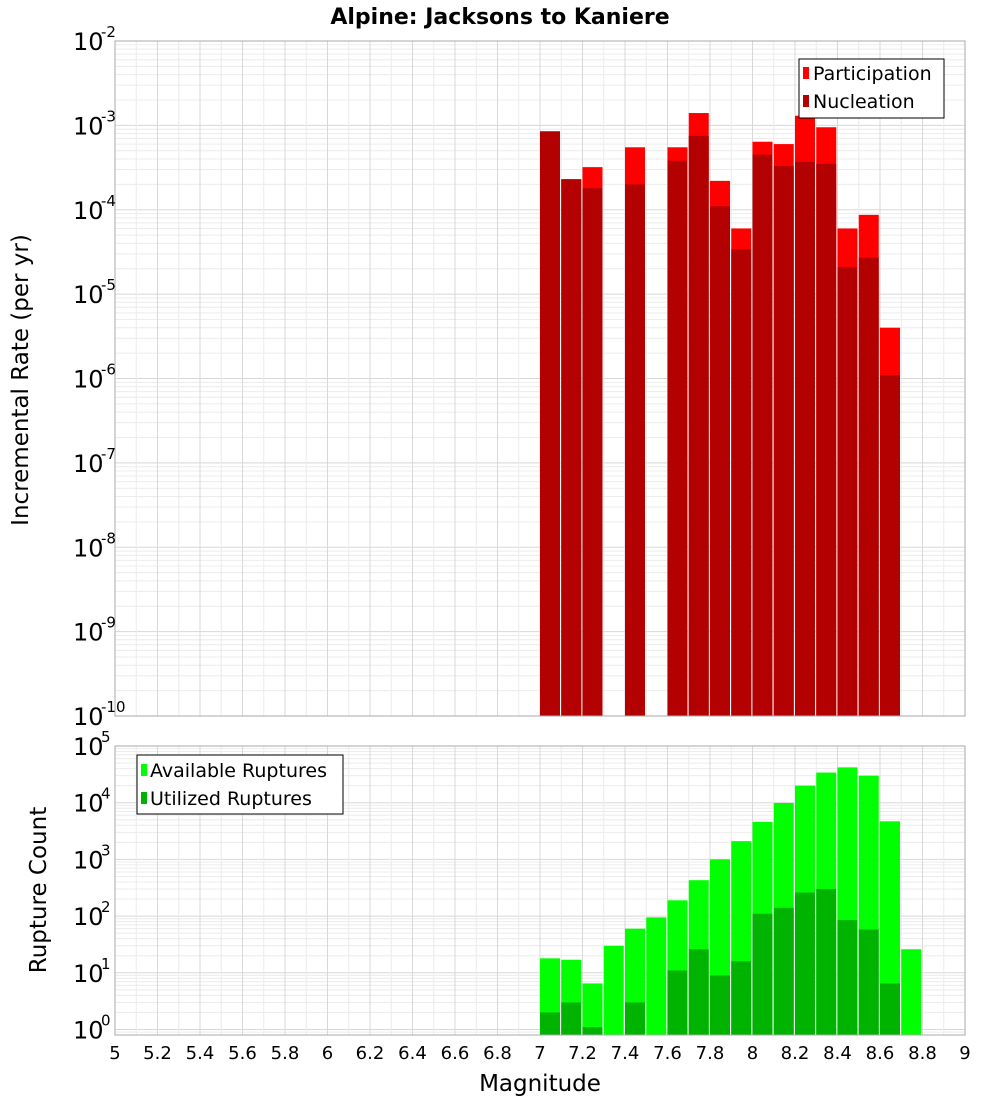  Describe the element at coordinates (106, 1021) in the screenshot. I see `y-tick-exponent: 0` at that location.